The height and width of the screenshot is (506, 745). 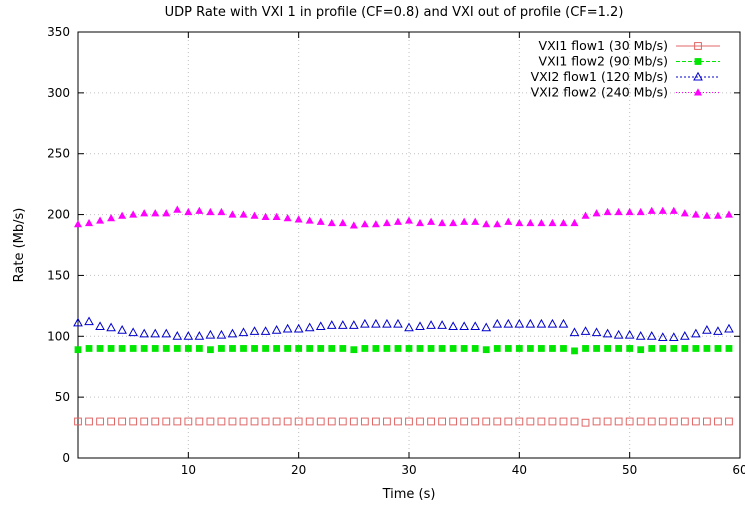 I want to click on x-axis-label: Time (s), so click(x=409, y=494).